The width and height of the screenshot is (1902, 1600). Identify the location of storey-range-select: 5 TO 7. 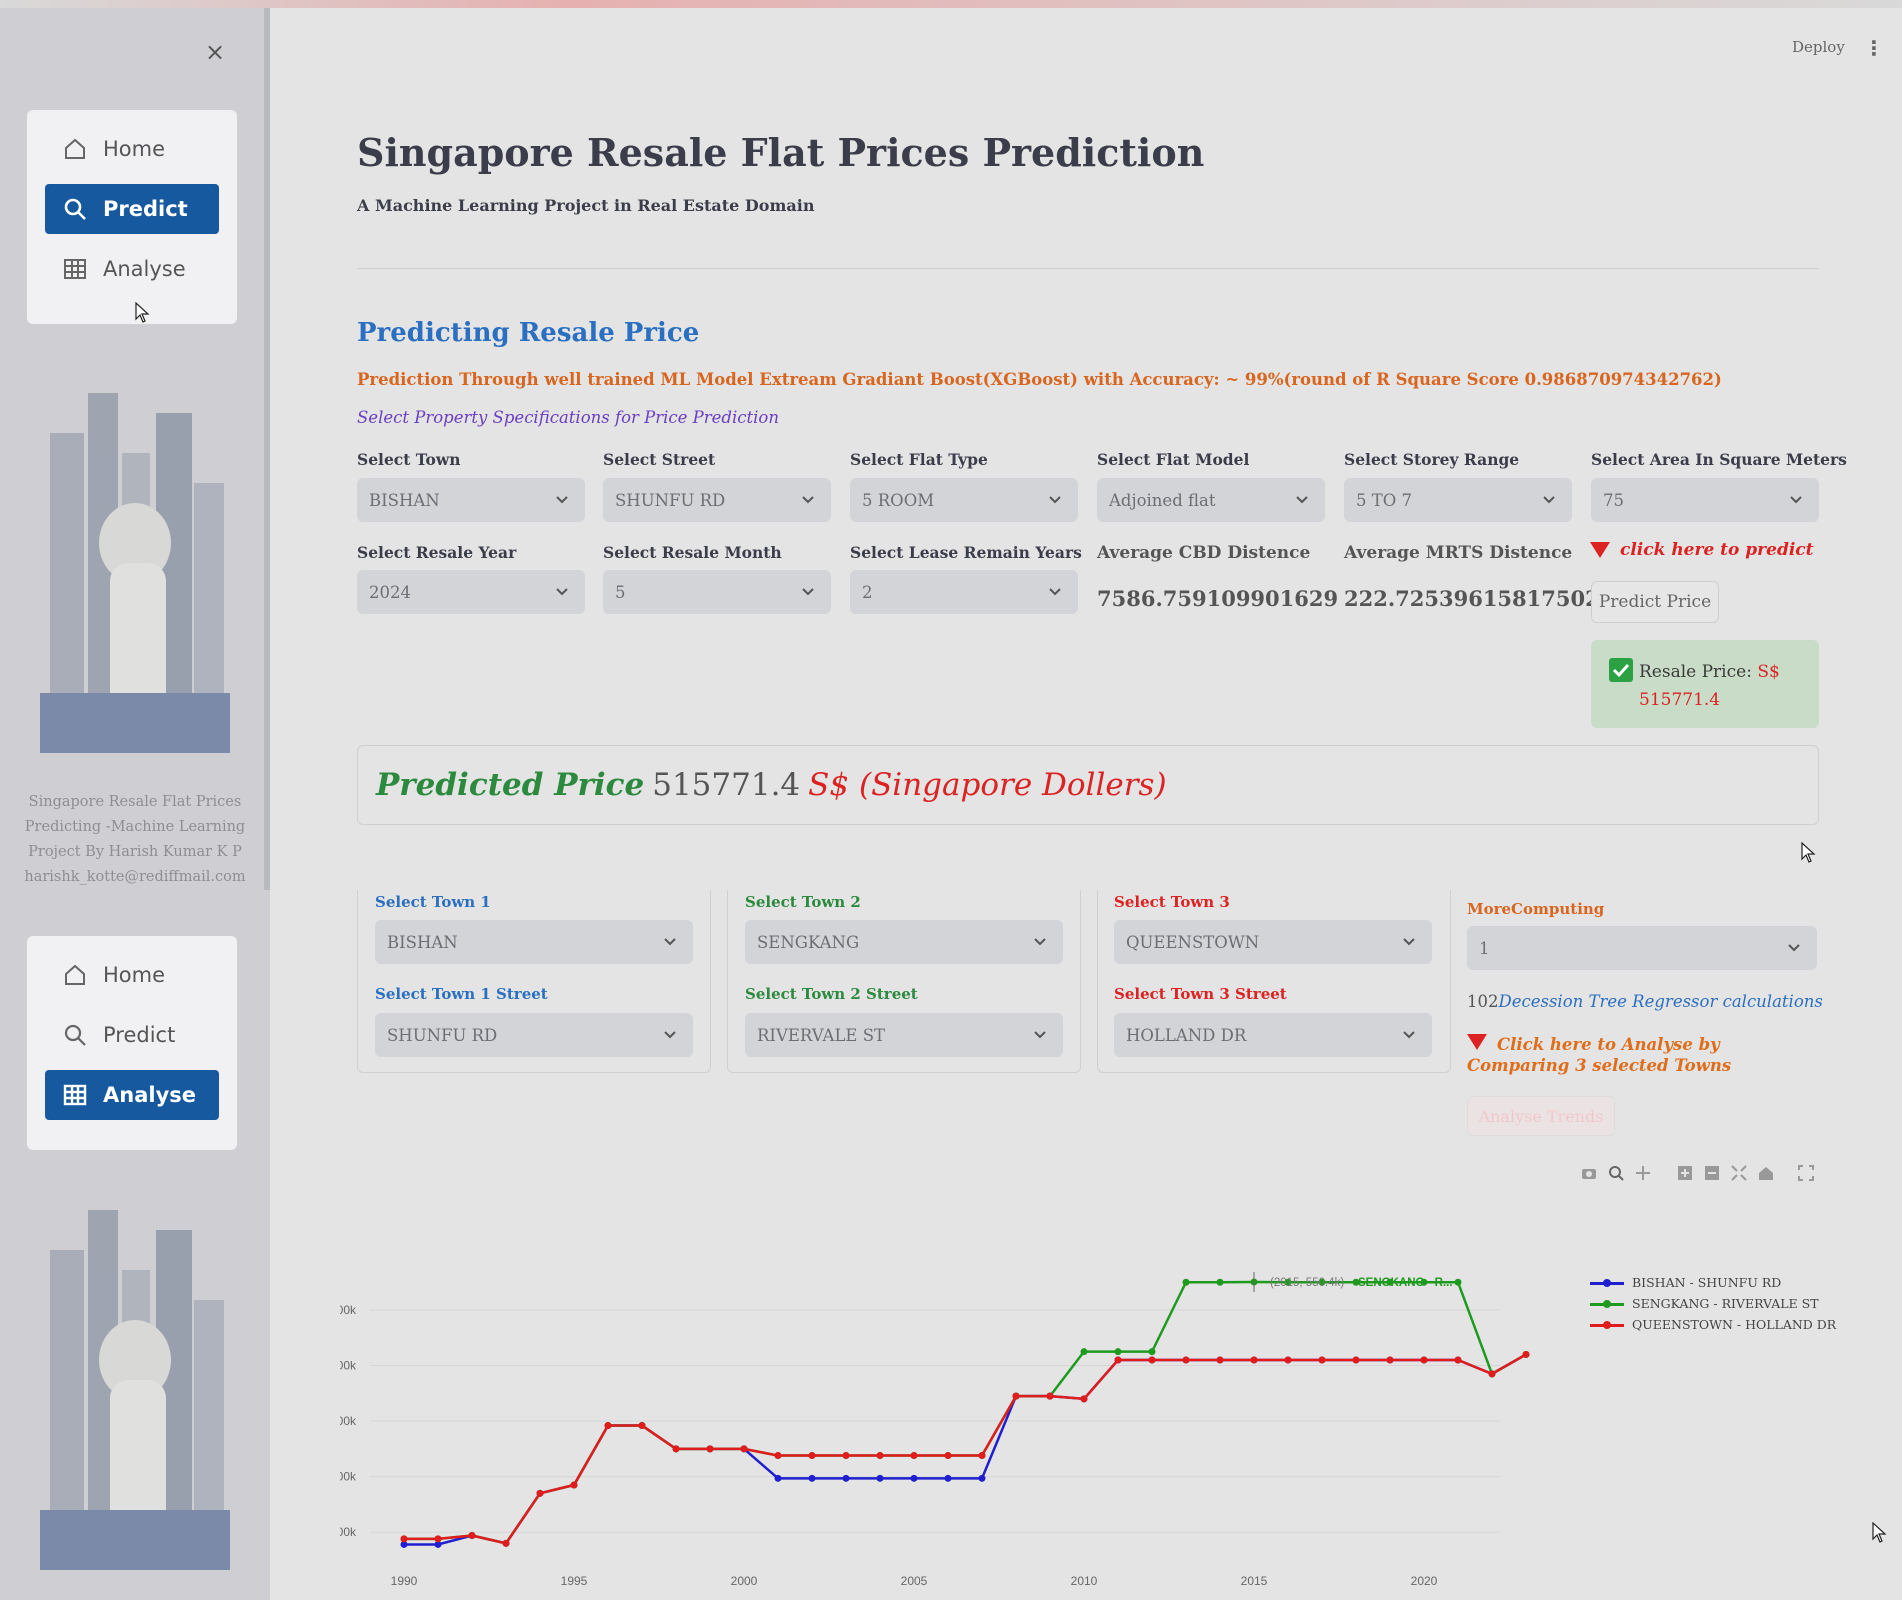
(1458, 500).